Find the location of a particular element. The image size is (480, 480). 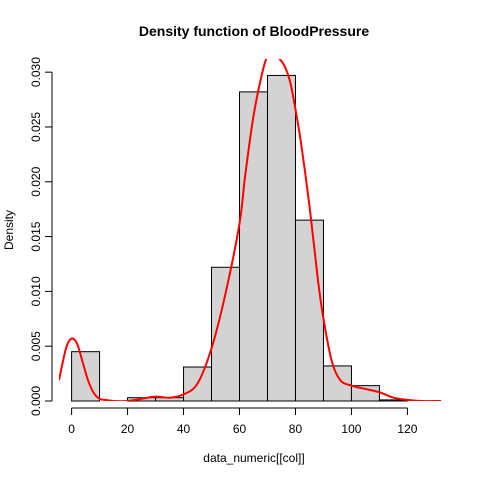

y-tick-label: 0.005 is located at coordinates (36, 346).